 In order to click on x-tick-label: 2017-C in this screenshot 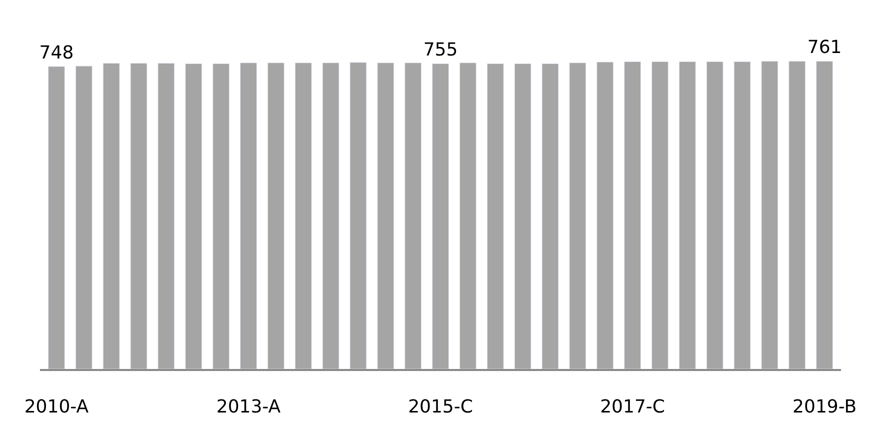, I will do `click(632, 407)`.